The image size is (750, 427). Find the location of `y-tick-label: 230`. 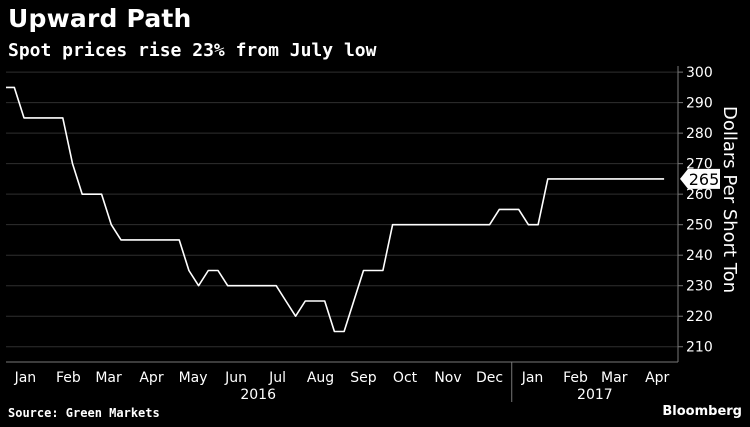

y-tick-label: 230 is located at coordinates (699, 287).